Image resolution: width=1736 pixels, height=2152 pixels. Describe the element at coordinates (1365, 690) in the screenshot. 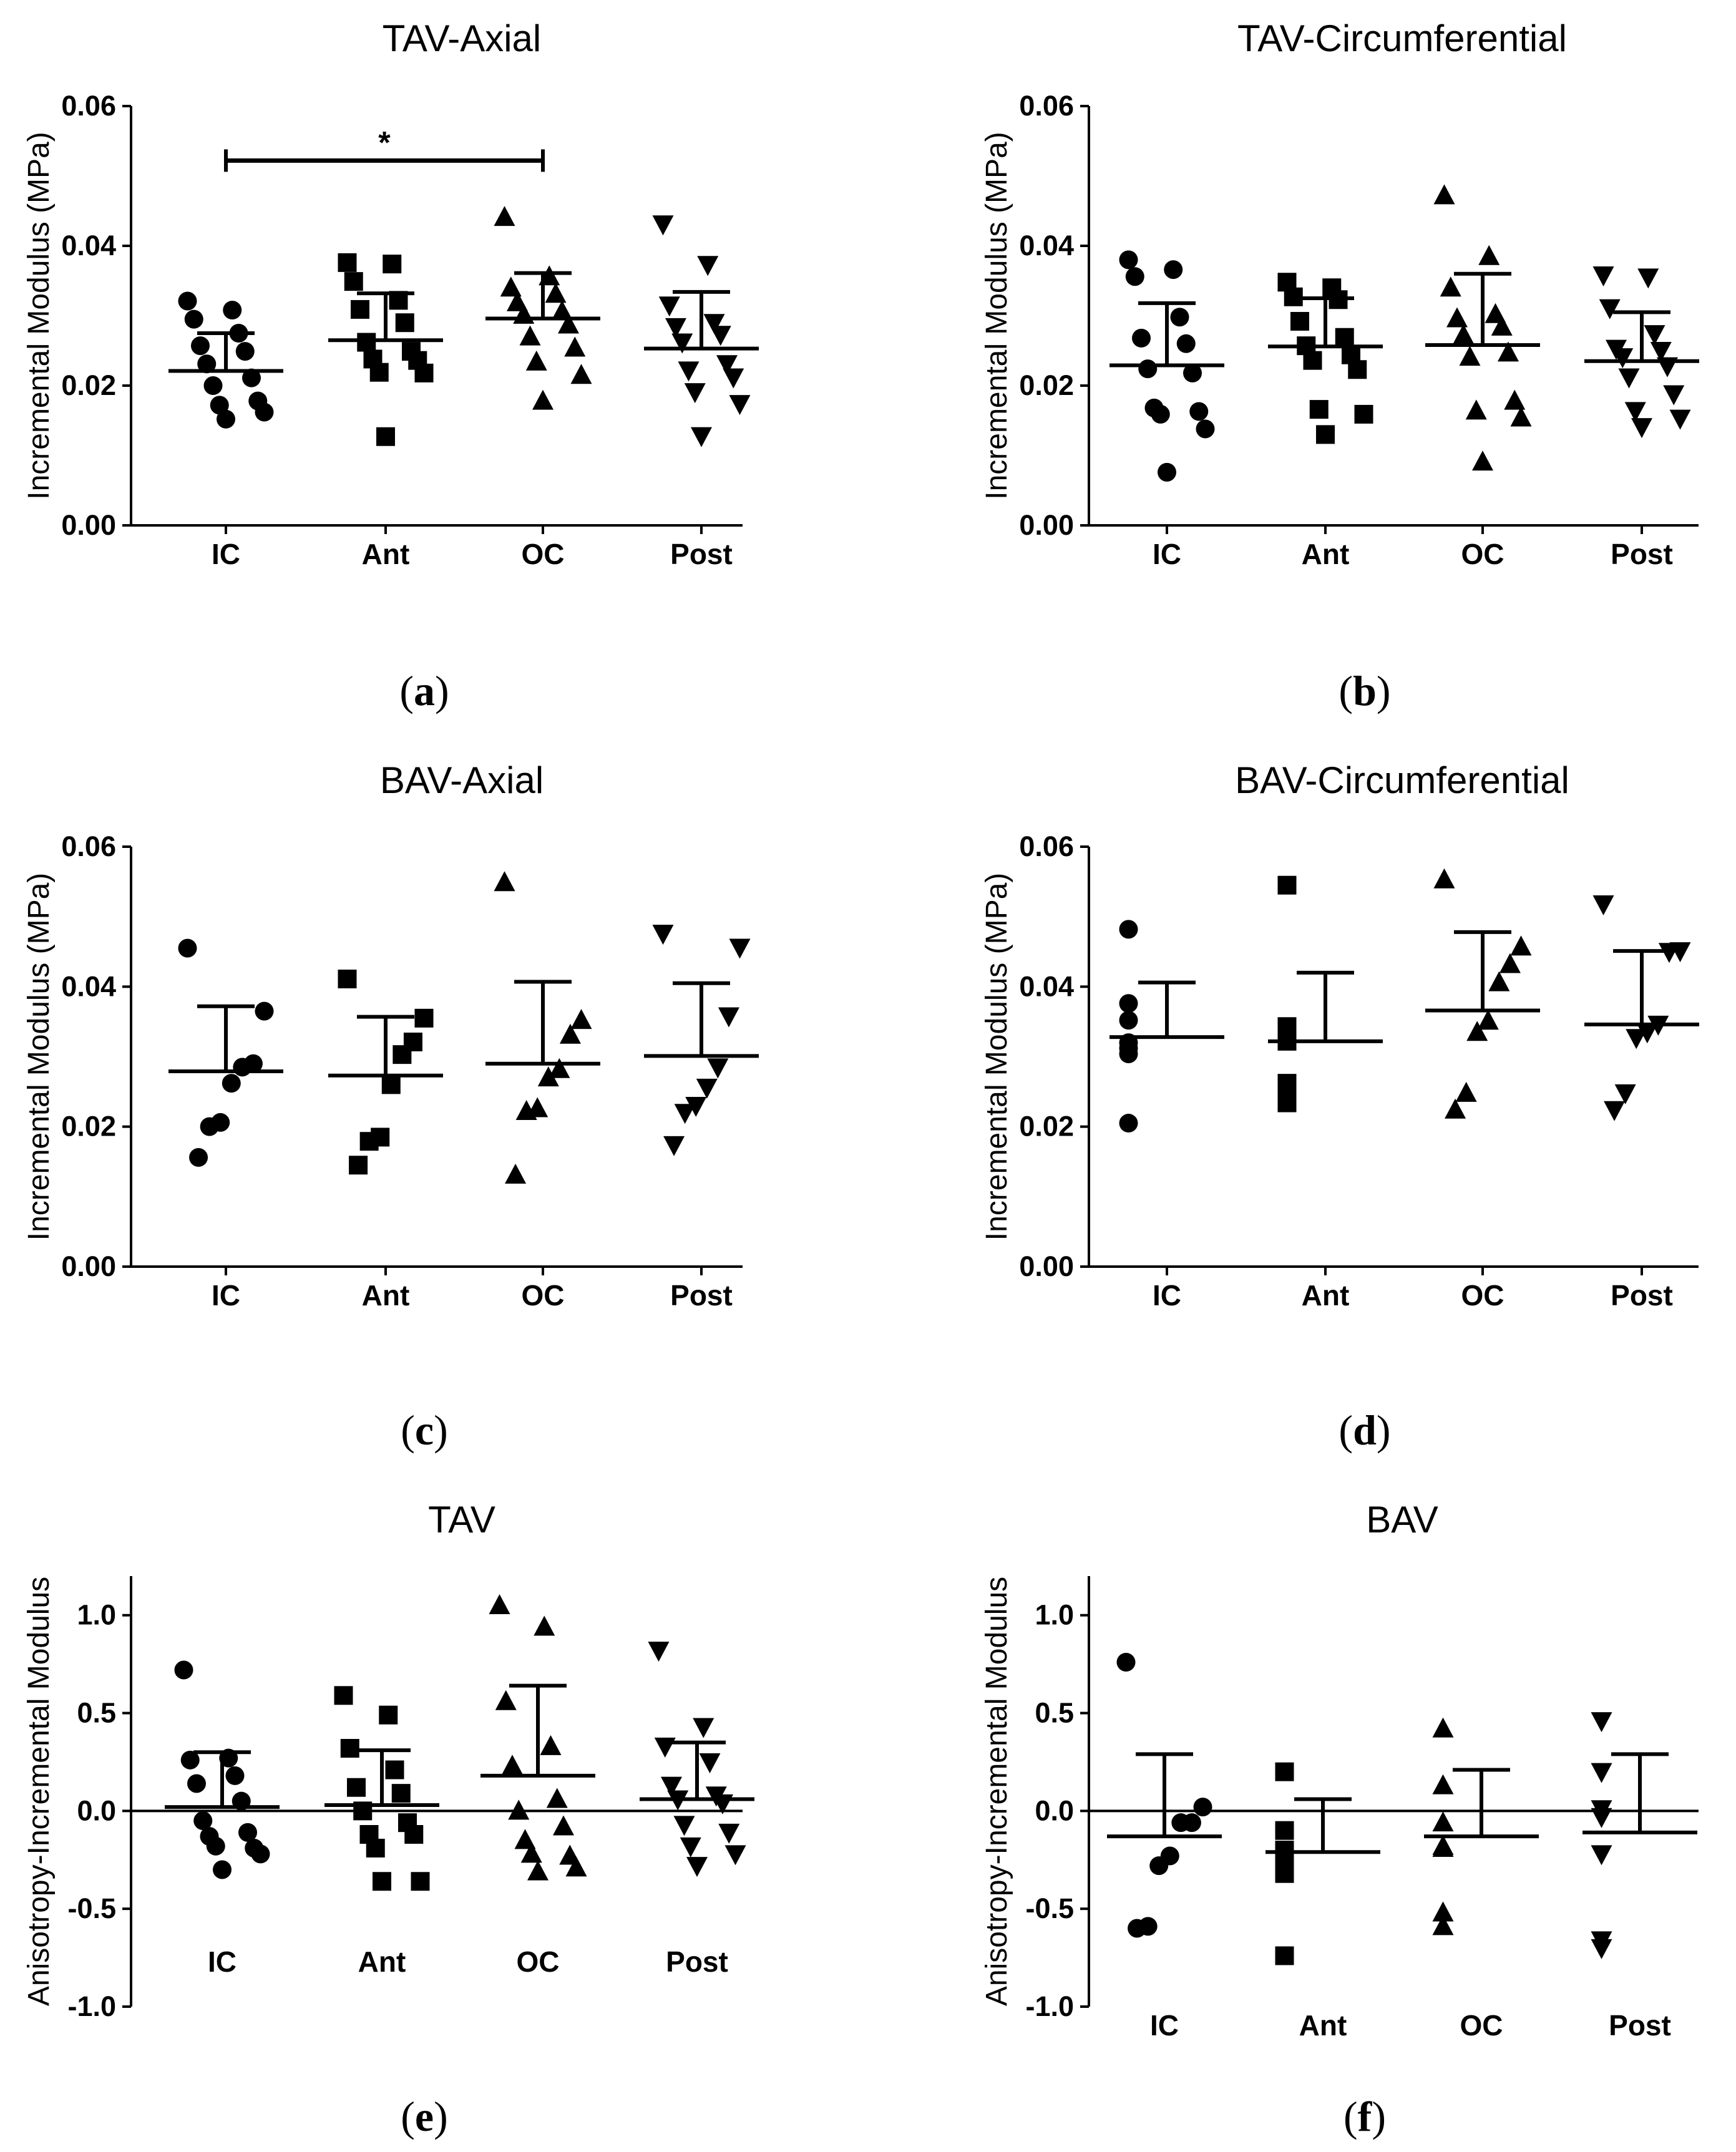

I see `subfigure-letter: b` at that location.